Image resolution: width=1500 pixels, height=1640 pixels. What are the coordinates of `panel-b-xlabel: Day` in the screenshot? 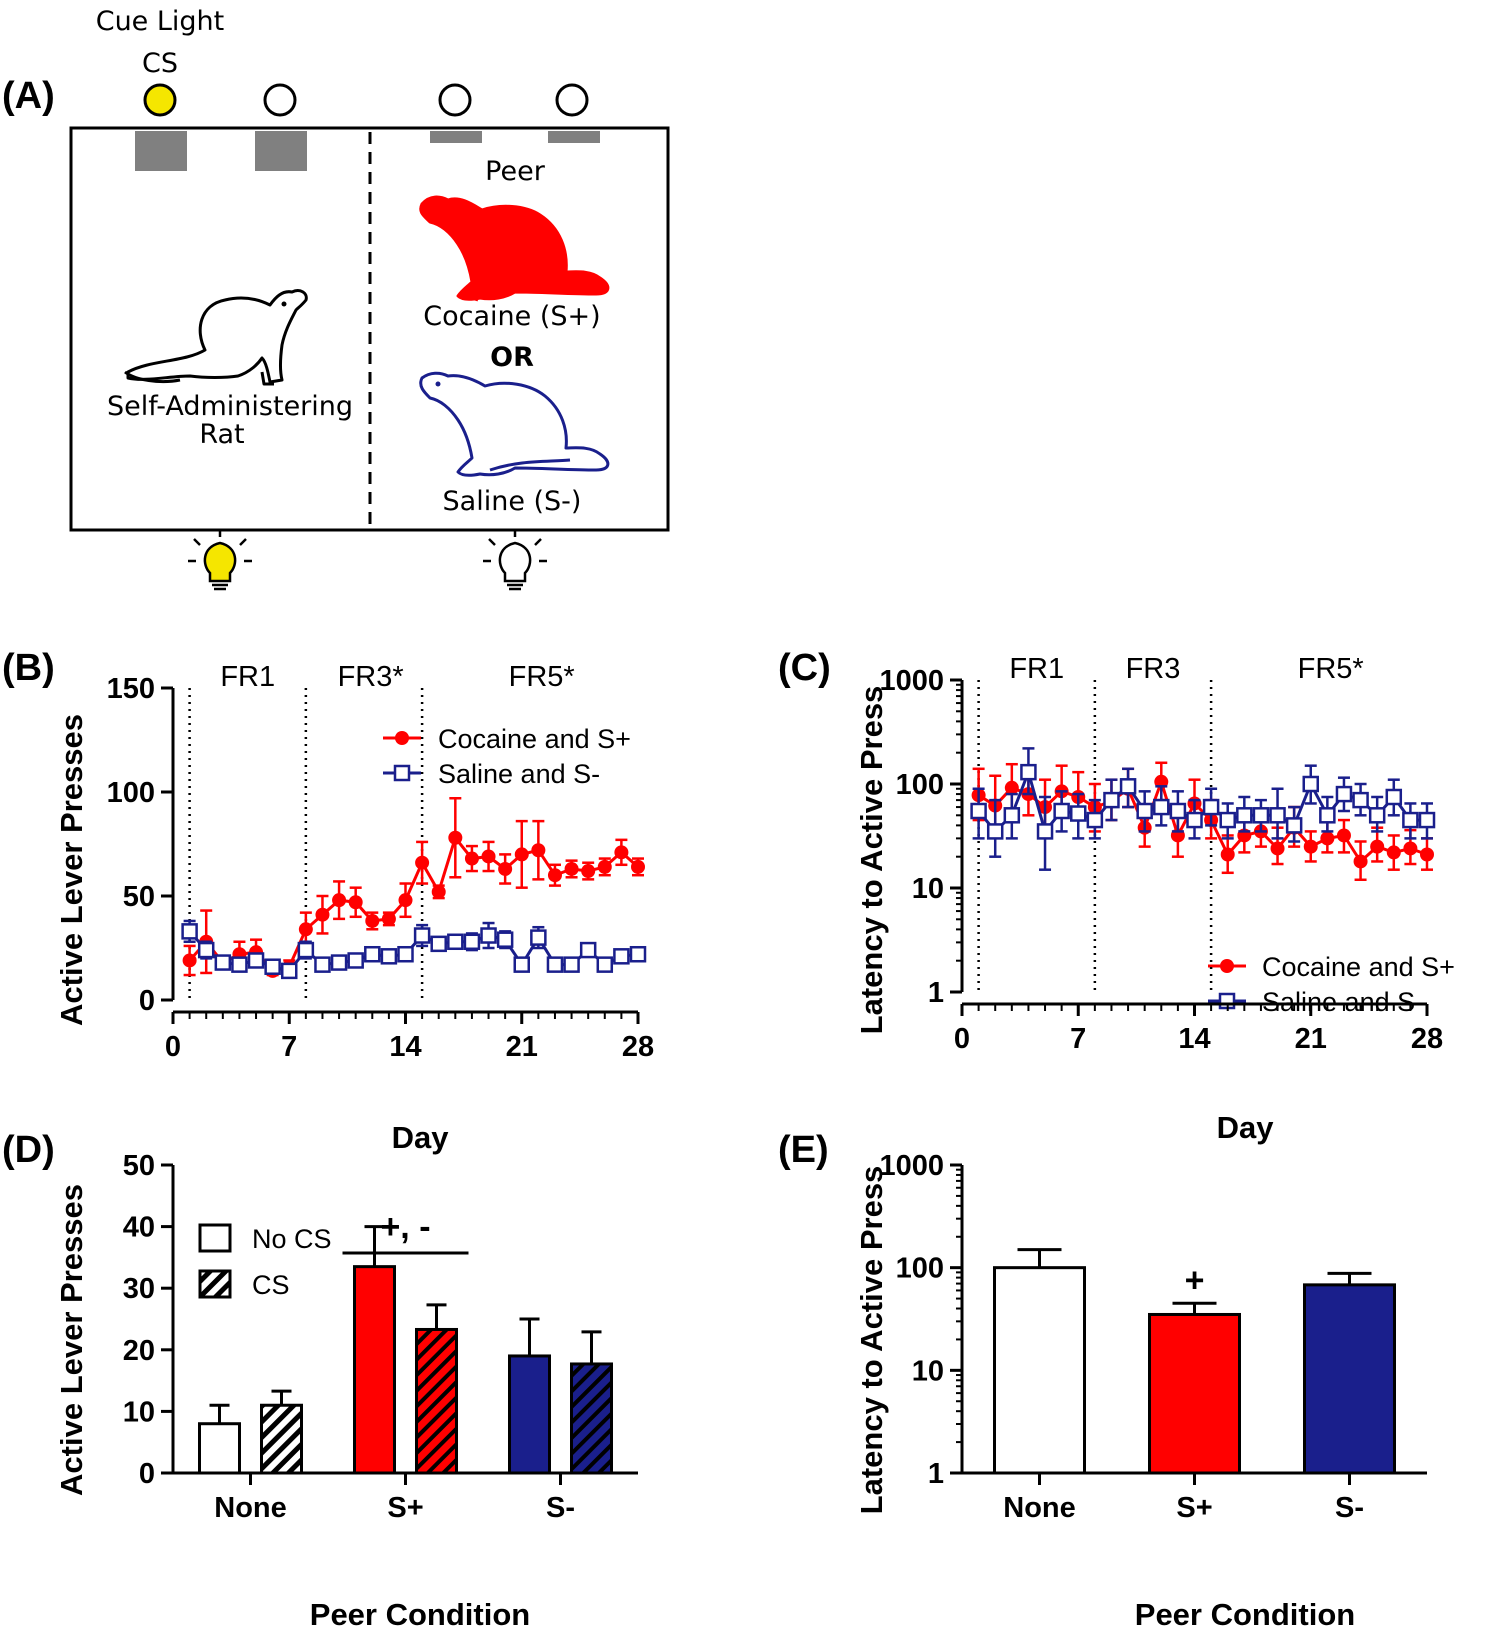 It's located at (421, 1137).